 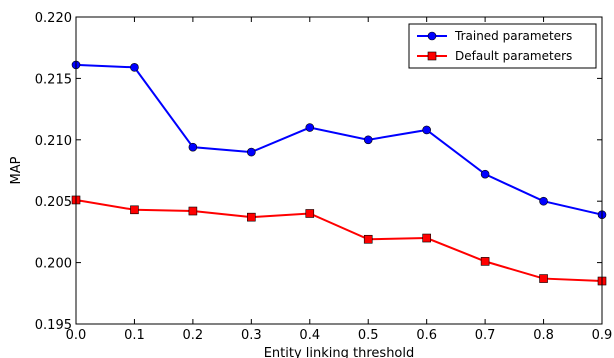 What do you see at coordinates (426, 335) in the screenshot?
I see `x-tick-label: 0.6` at bounding box center [426, 335].